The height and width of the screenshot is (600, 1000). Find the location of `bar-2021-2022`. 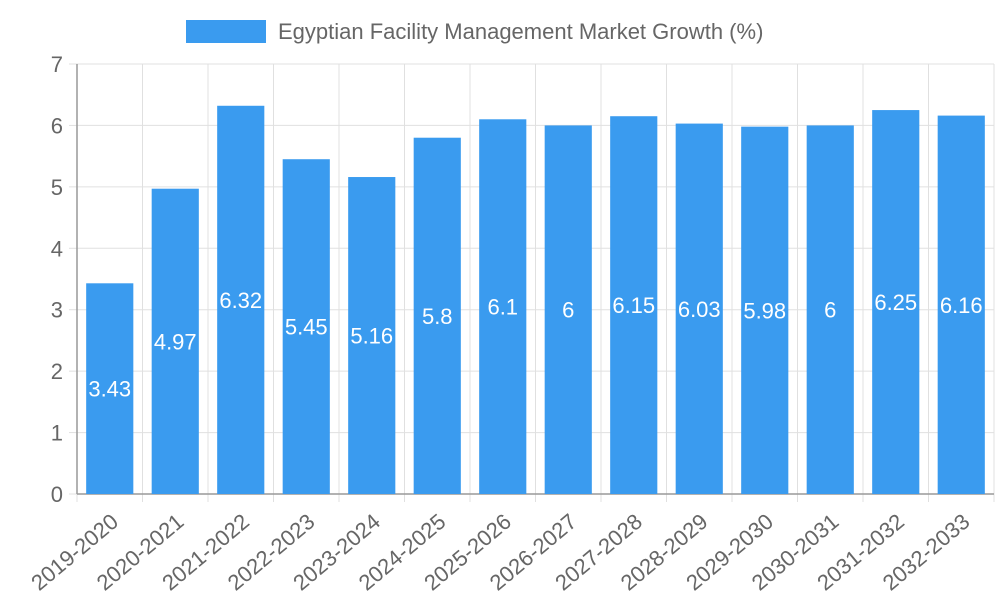

bar-2021-2022 is located at coordinates (241, 300).